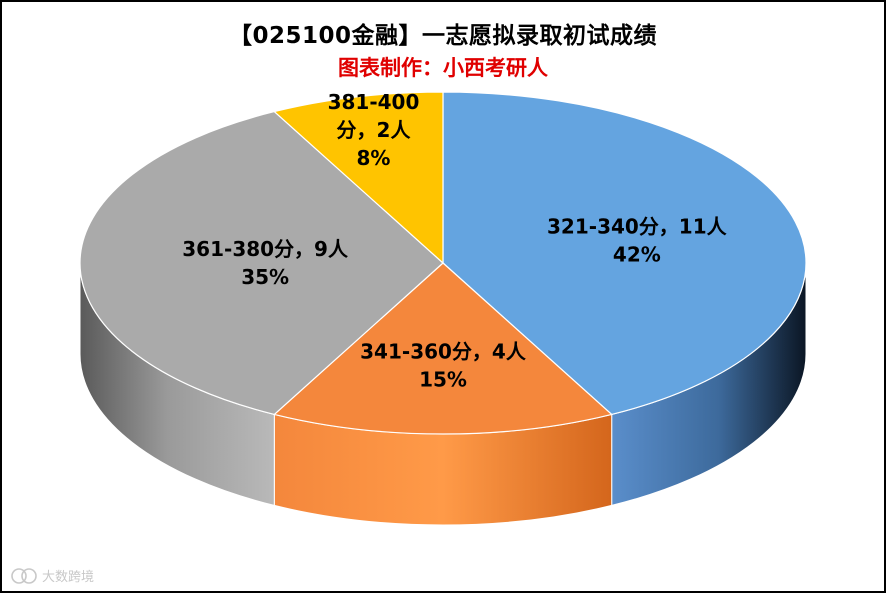  Describe the element at coordinates (265, 263) in the screenshot. I see `slice-label-2: 361-380分，9人 35%` at that location.